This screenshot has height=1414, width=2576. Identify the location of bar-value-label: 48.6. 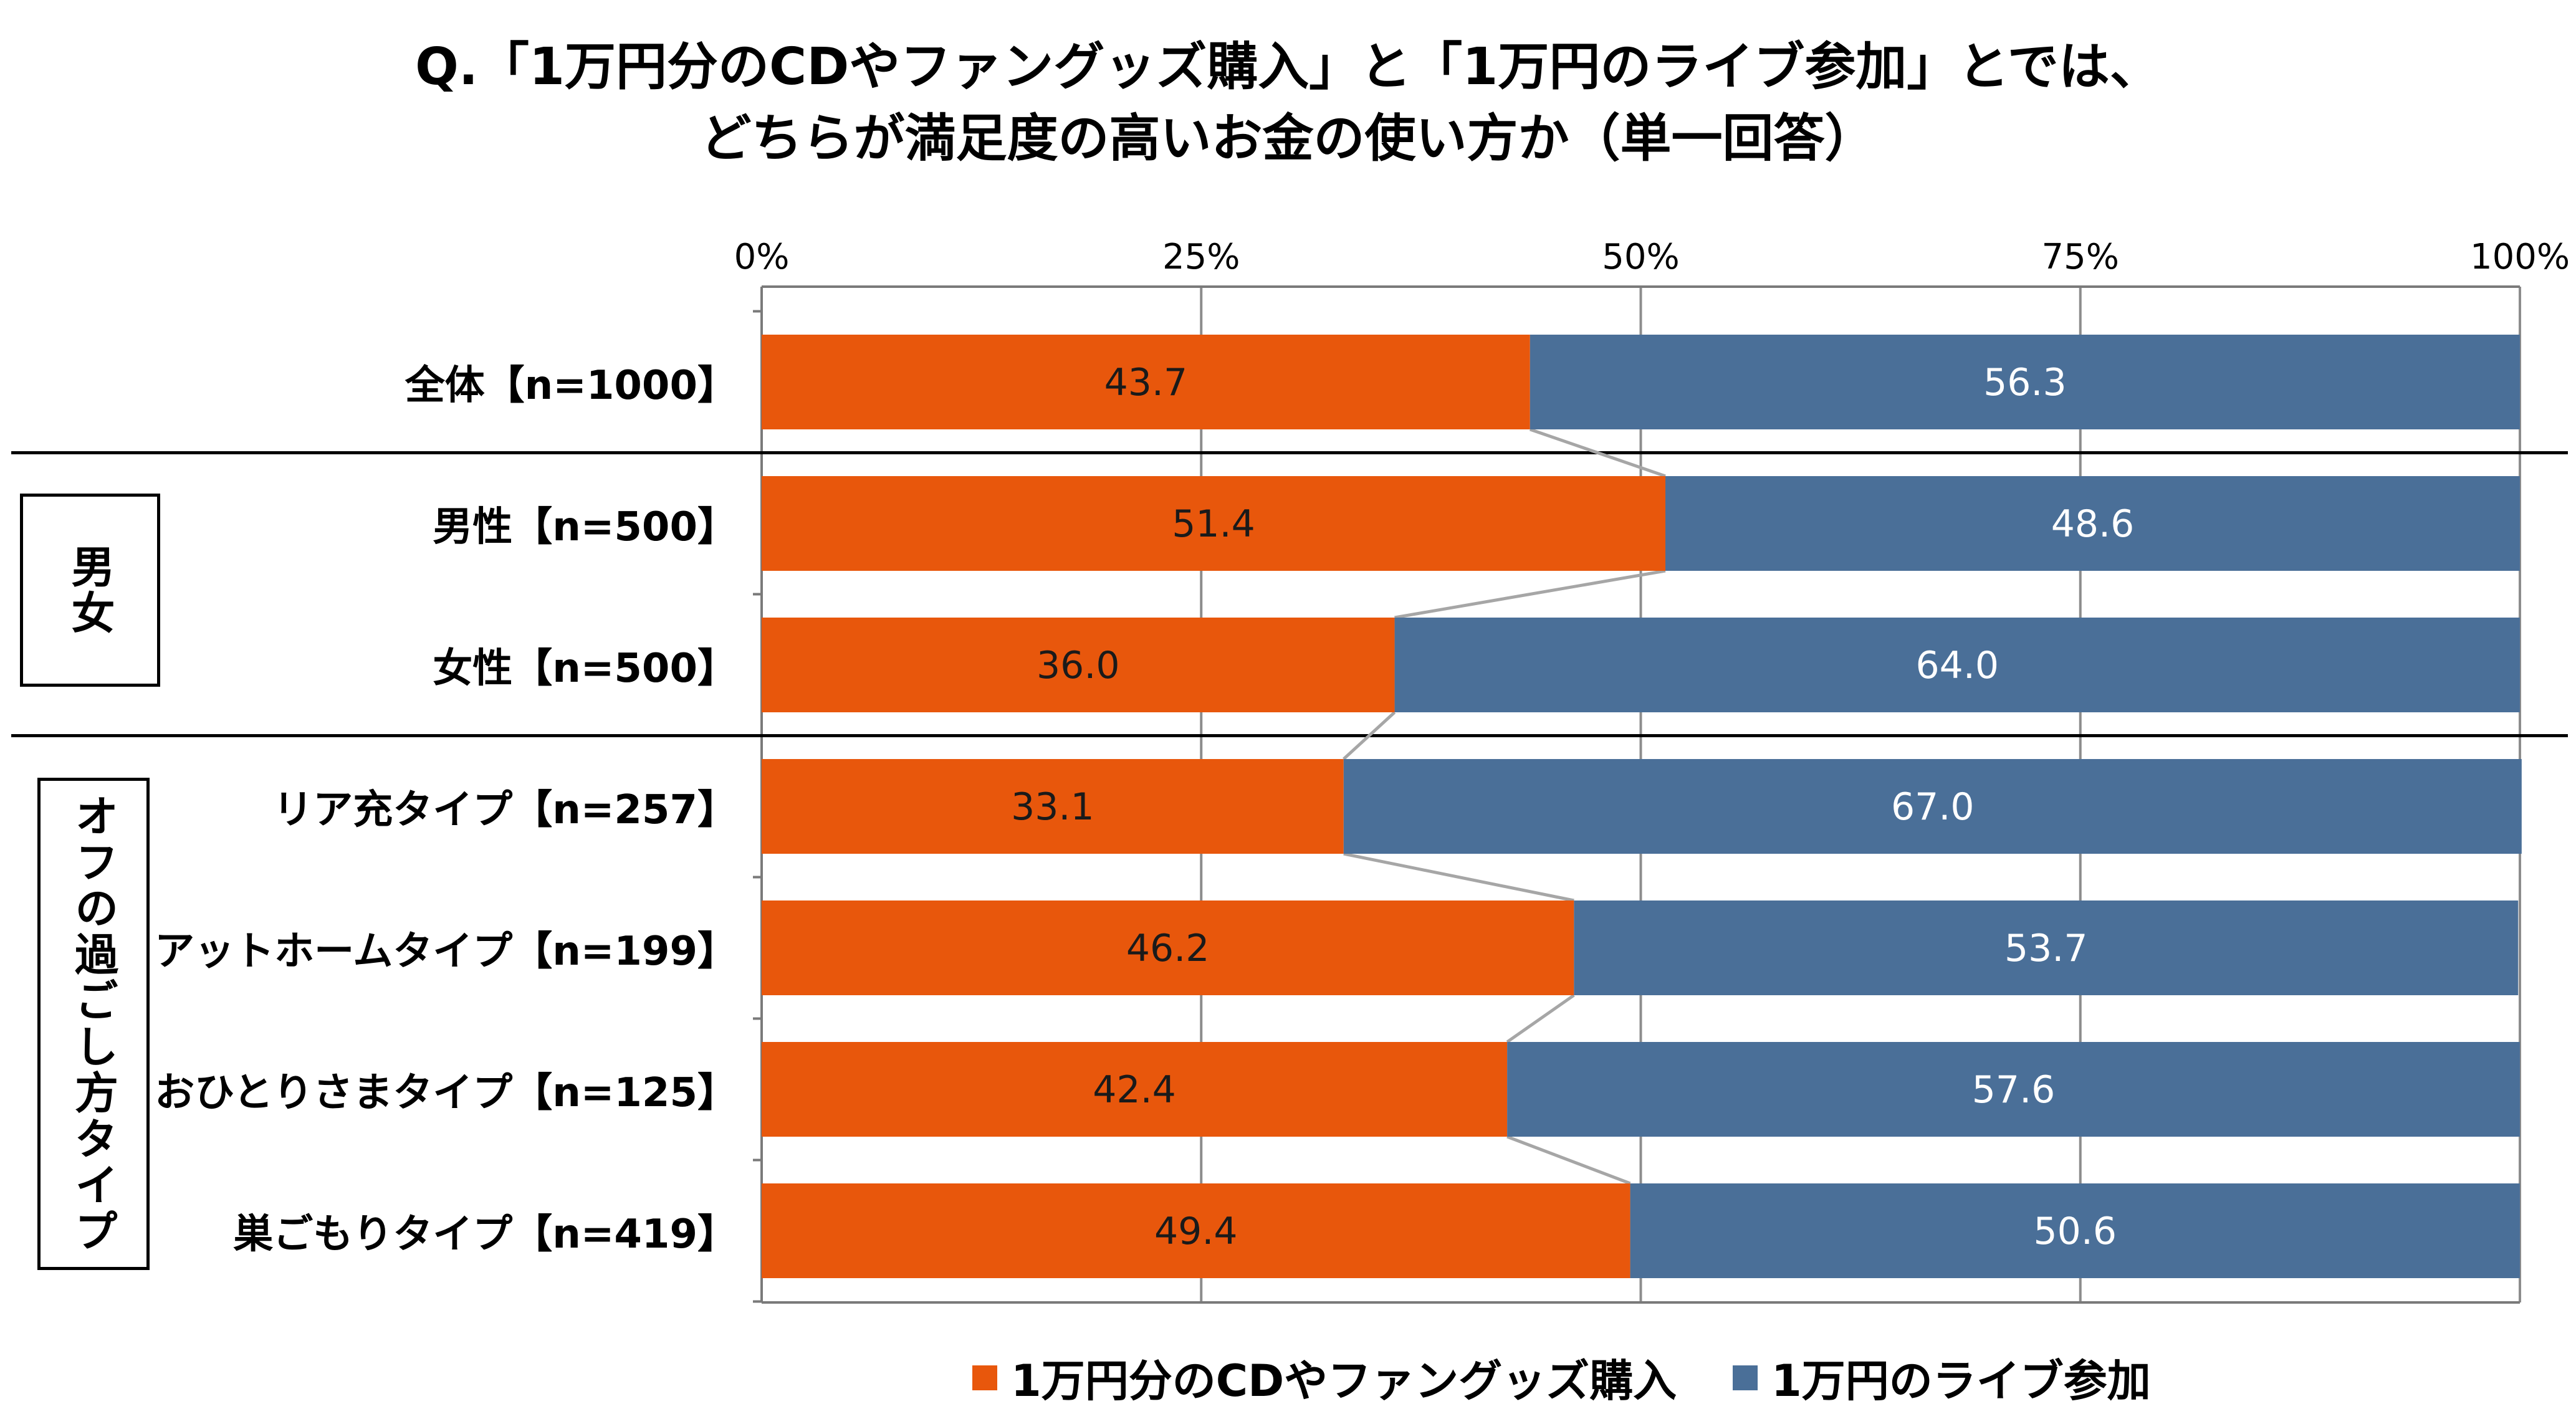
(2093, 524).